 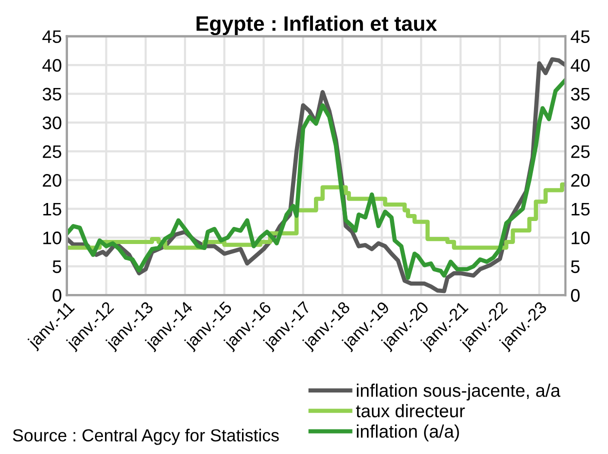 I want to click on y2-tick-label: 20, so click(x=580, y=180).